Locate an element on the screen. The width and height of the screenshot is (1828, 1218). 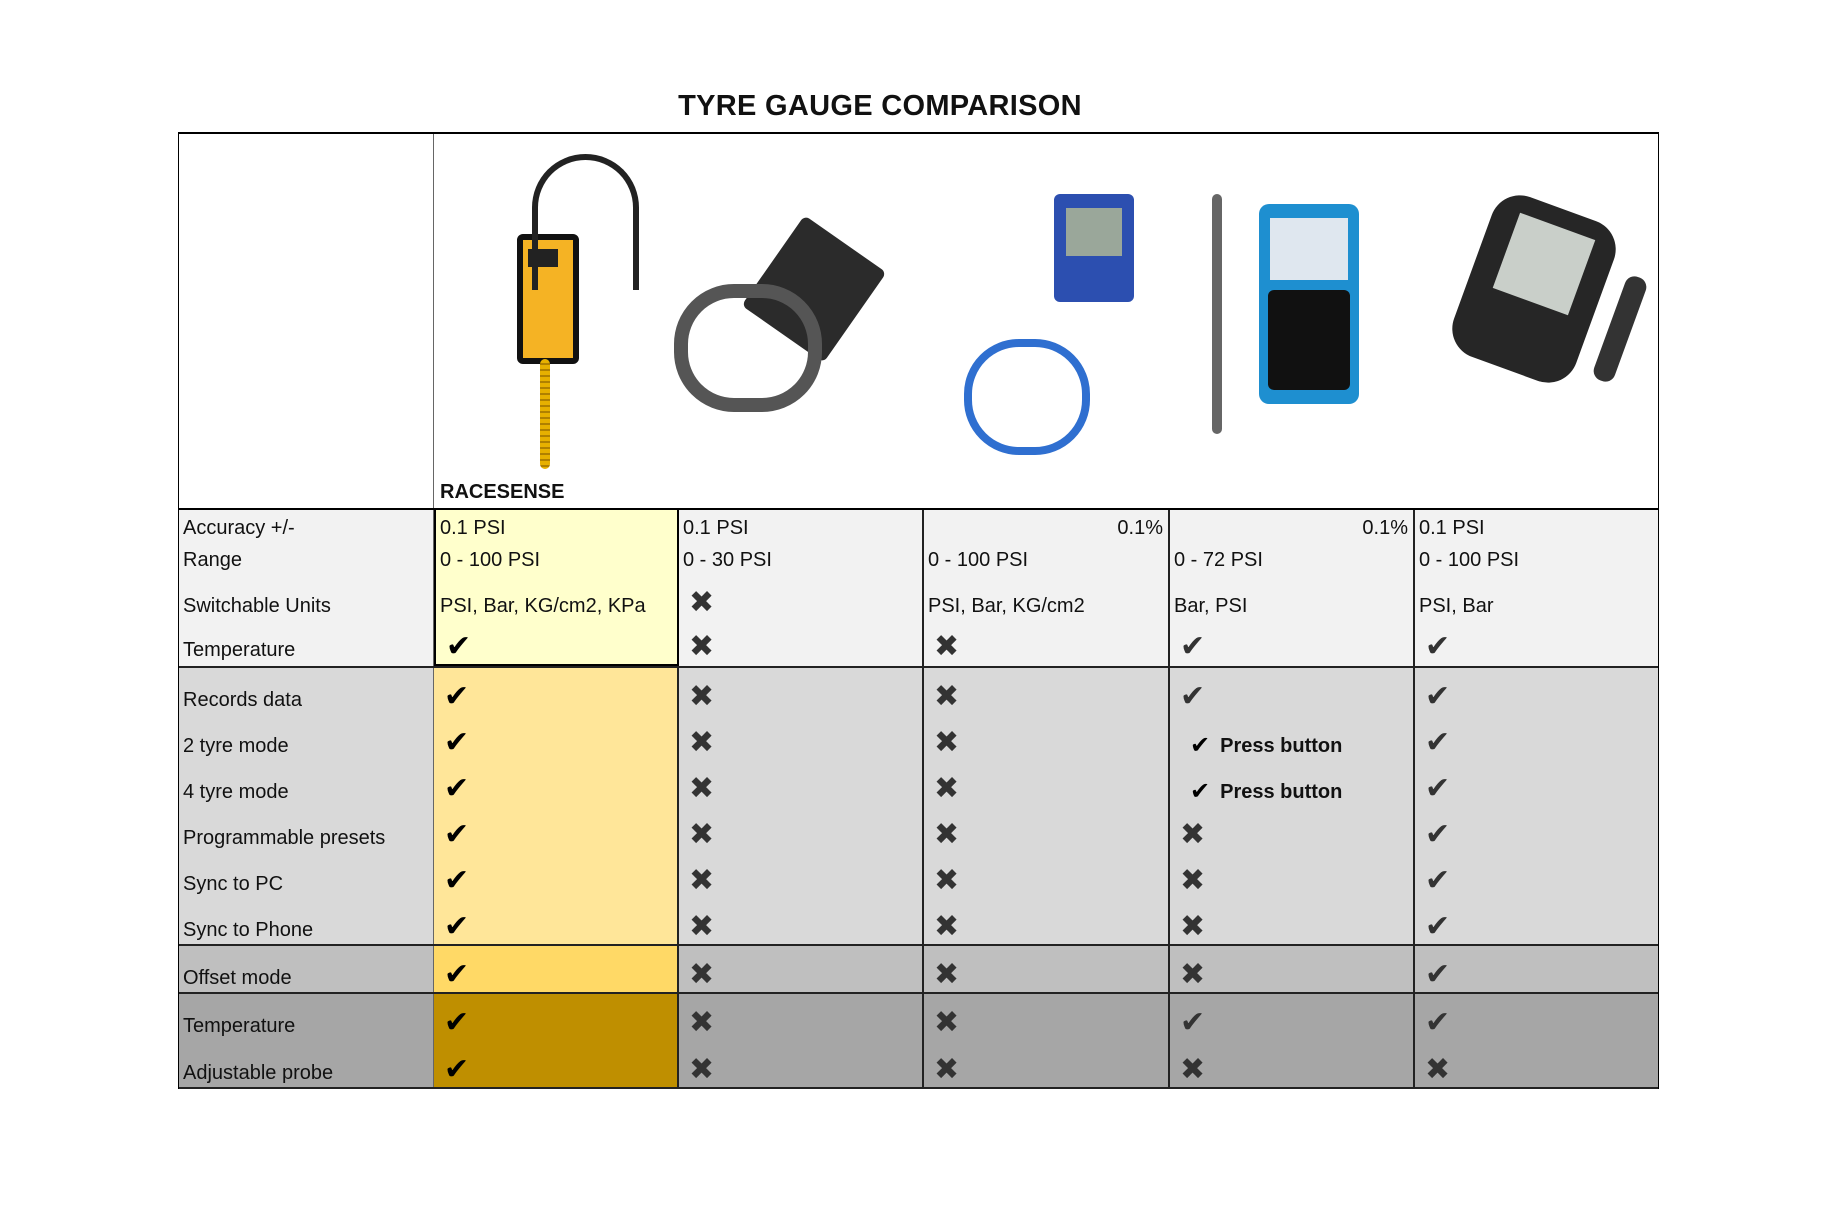
table-cell: ✔ Press button is located at coordinates (1291, 737).